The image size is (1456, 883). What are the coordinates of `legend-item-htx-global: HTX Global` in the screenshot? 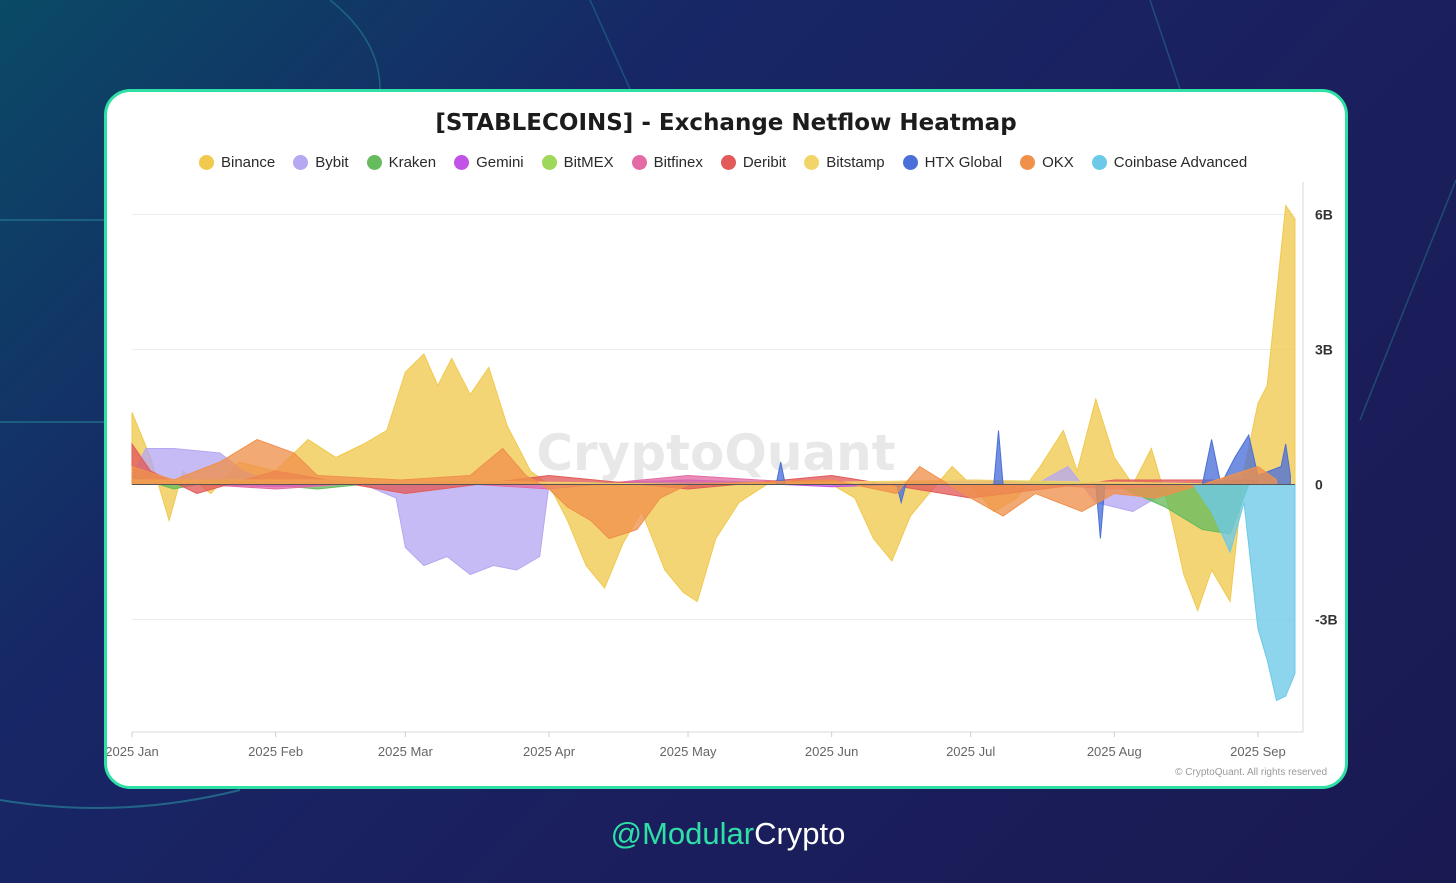 It's located at (952, 162).